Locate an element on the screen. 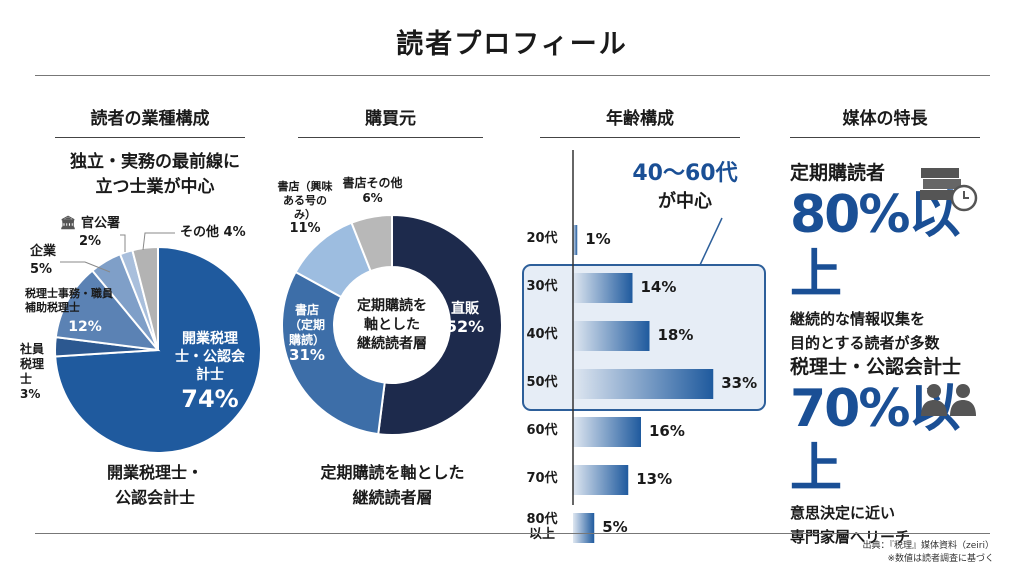 This screenshot has height=572, width=1024. age-value-label: 1% is located at coordinates (598, 239).